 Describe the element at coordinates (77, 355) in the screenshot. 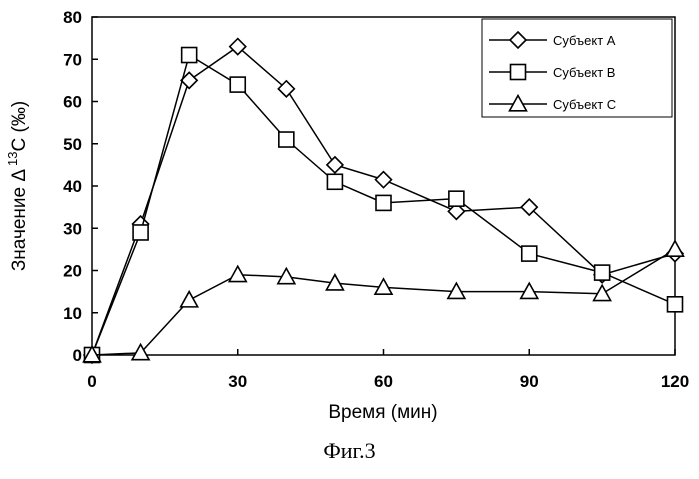

I see `y-tick-label: 0` at that location.